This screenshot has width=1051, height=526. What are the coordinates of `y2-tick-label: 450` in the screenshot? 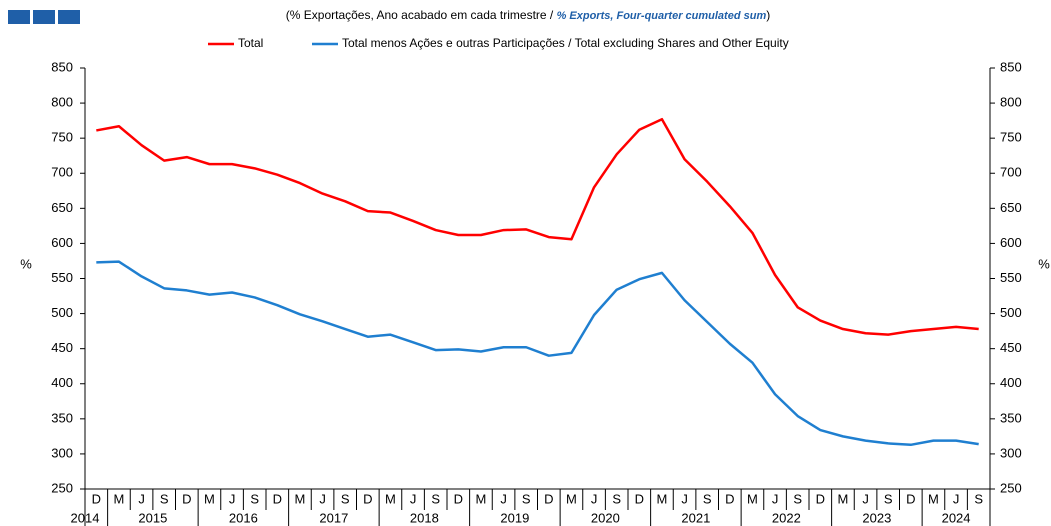 It's located at (1011, 347).